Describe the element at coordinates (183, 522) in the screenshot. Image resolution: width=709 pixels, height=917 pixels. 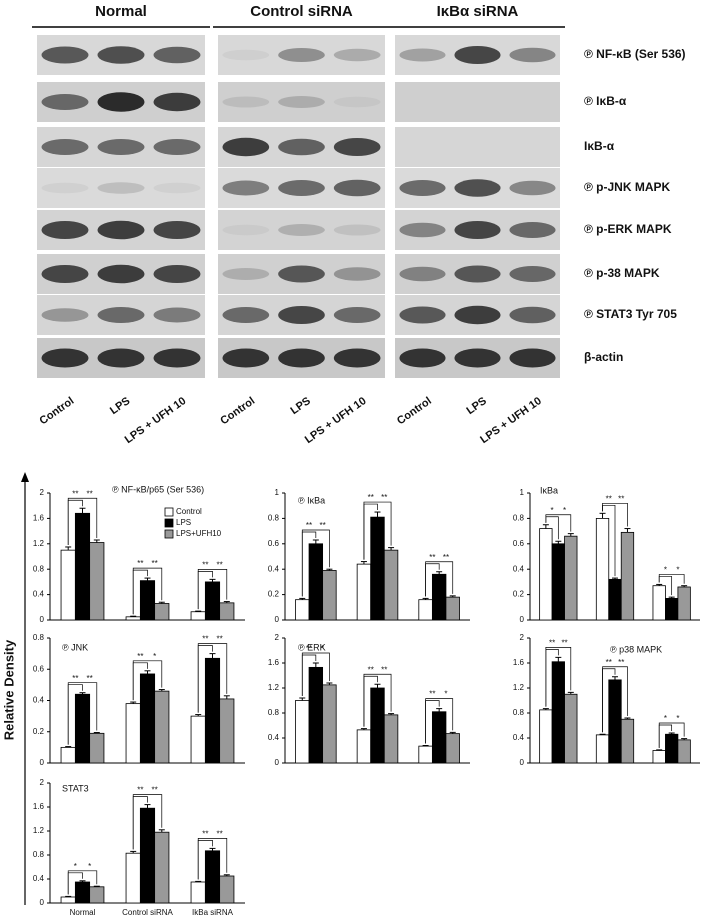
I see `legend-label: LPS` at that location.